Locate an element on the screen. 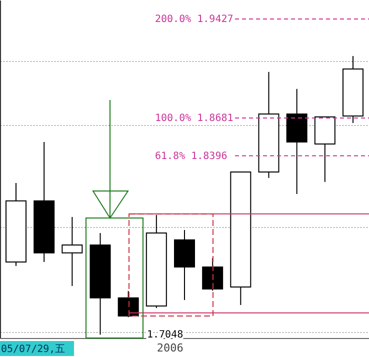 This screenshot has height=357, width=369. text: 05/07/29,五 is located at coordinates (33, 349).